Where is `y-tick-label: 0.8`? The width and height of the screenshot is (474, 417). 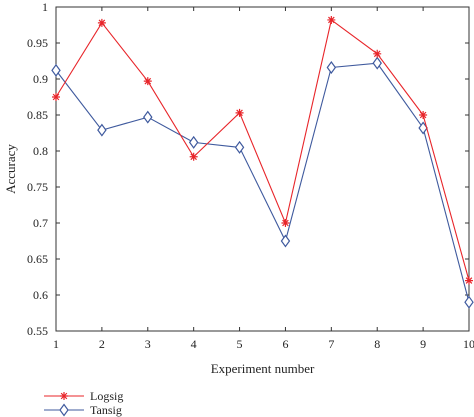
y-tick-label: 0.8 is located at coordinates (40, 151).